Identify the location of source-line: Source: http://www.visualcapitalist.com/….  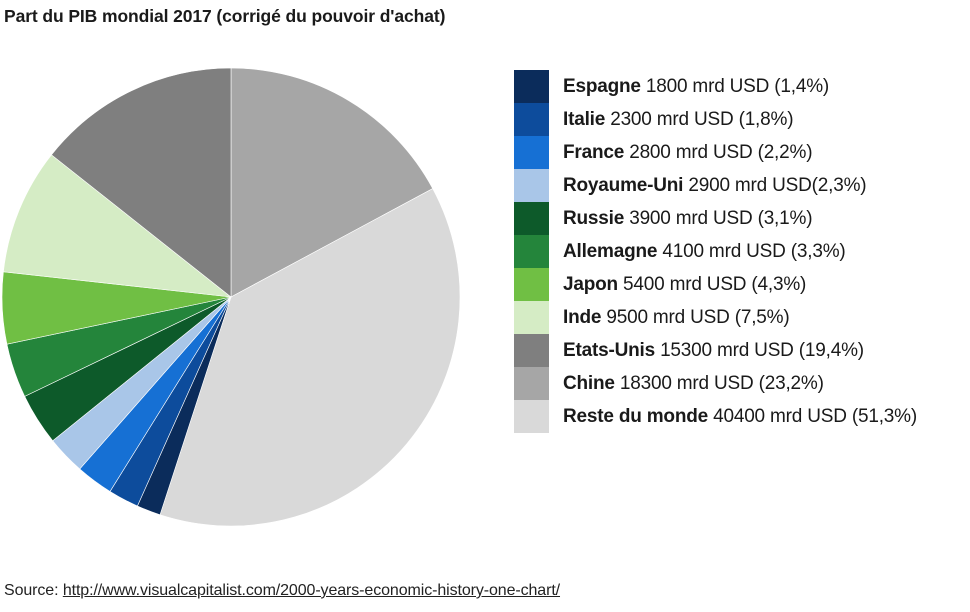
(282, 591).